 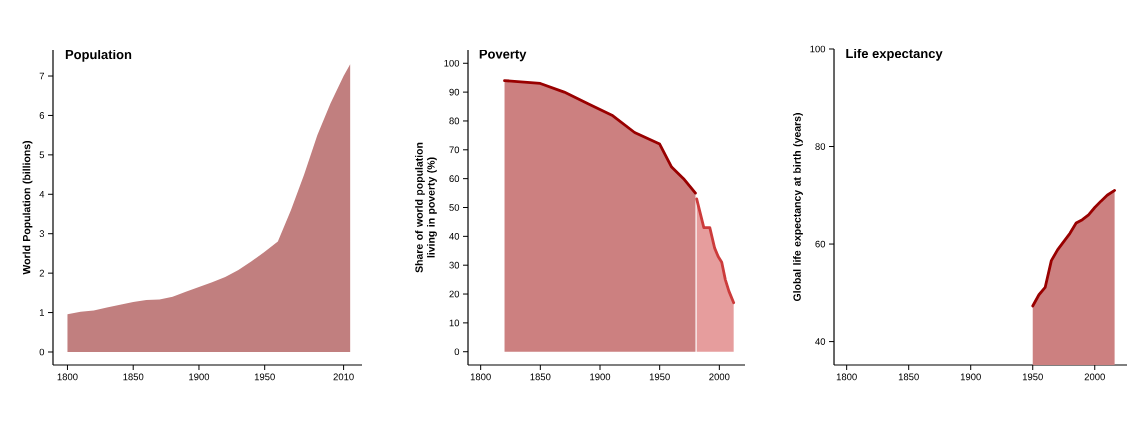 I want to click on y-tick-label: 30, so click(x=454, y=265).